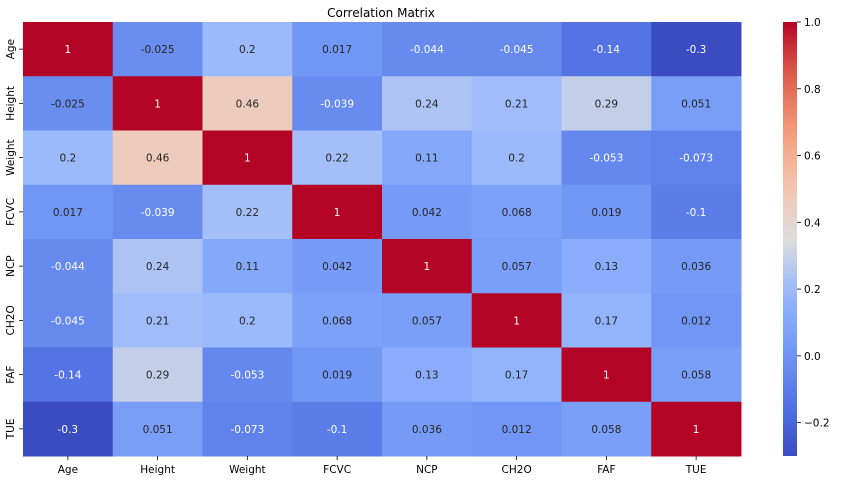 The height and width of the screenshot is (482, 843). Describe the element at coordinates (11, 103) in the screenshot. I see `y-tick-label: Height` at that location.